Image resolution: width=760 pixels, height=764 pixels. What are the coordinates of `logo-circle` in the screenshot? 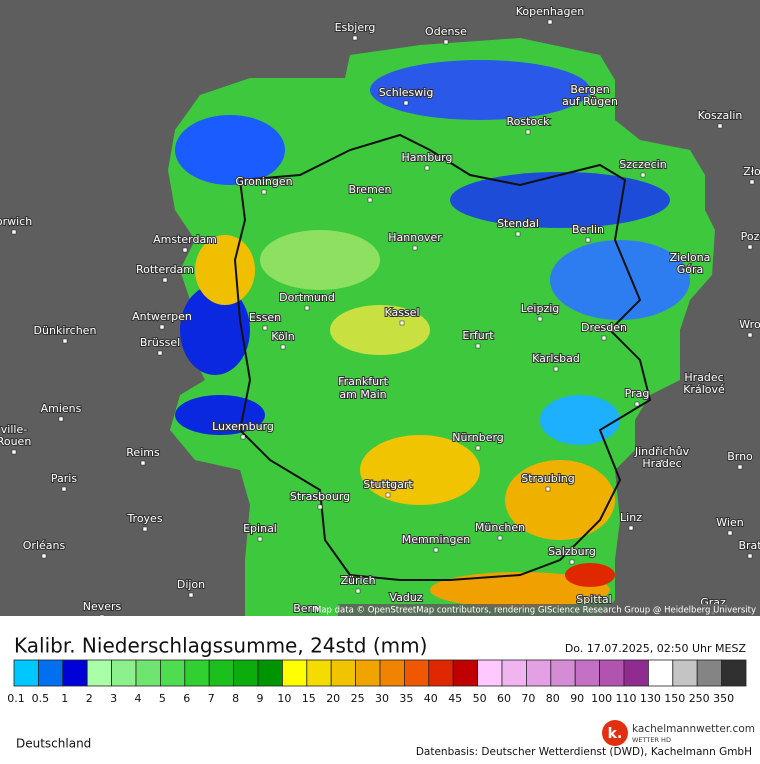 It's located at (615, 733).